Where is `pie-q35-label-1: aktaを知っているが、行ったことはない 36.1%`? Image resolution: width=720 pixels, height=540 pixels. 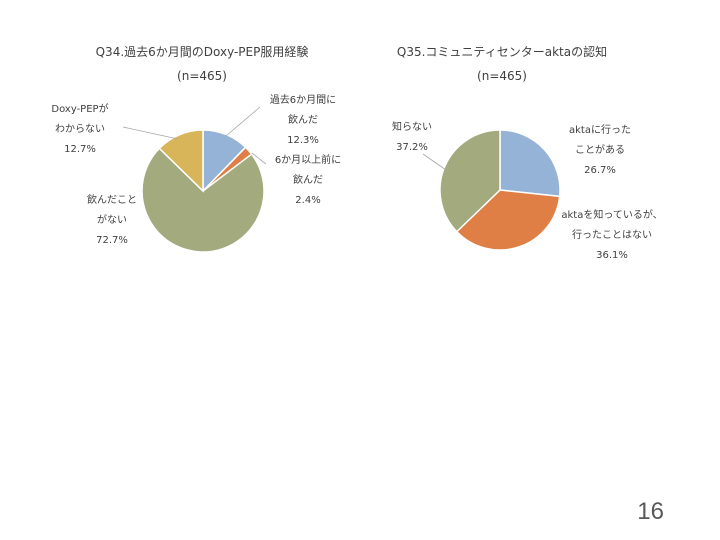 pie-q35-label-1: aktaを知っているが、行ったことはない 36.1% is located at coordinates (611, 234).